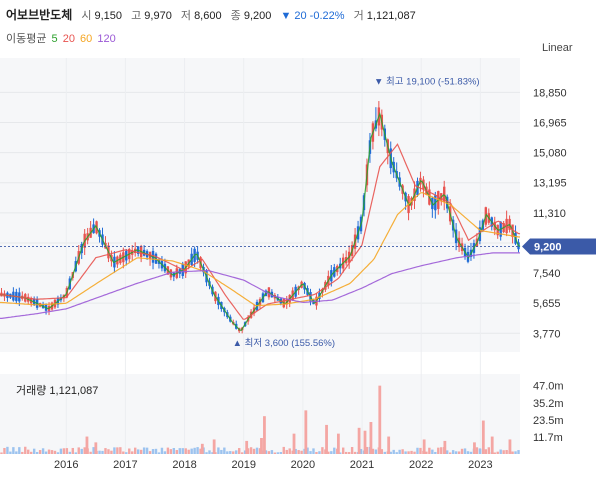 The image size is (600, 478). Describe the element at coordinates (548, 438) in the screenshot. I see `volume-tick-label: 11.7m` at that location.